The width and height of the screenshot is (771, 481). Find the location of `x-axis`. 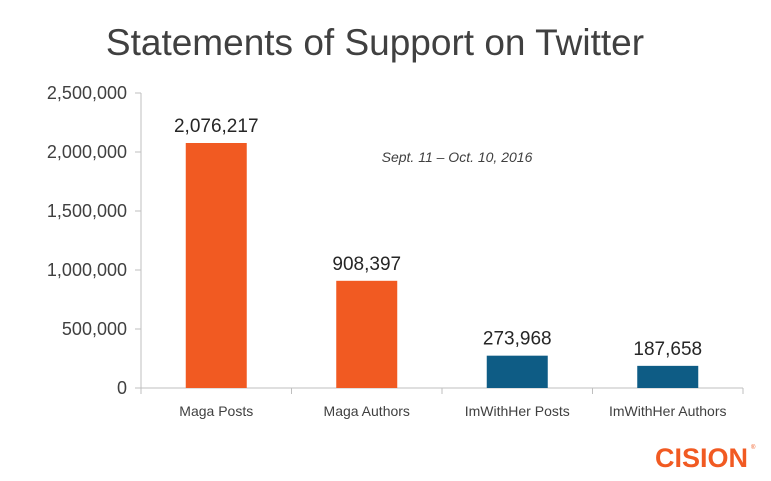

x-axis is located at coordinates (442, 390).